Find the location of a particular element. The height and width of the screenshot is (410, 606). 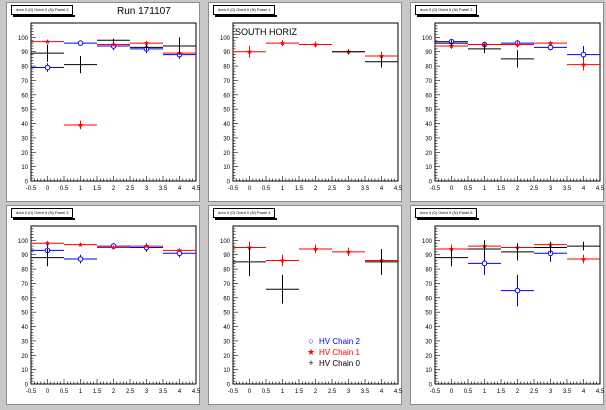

pad-title: dom 0 (0) Octnt 0 (N) Panel 1 is located at coordinates (244, 10).